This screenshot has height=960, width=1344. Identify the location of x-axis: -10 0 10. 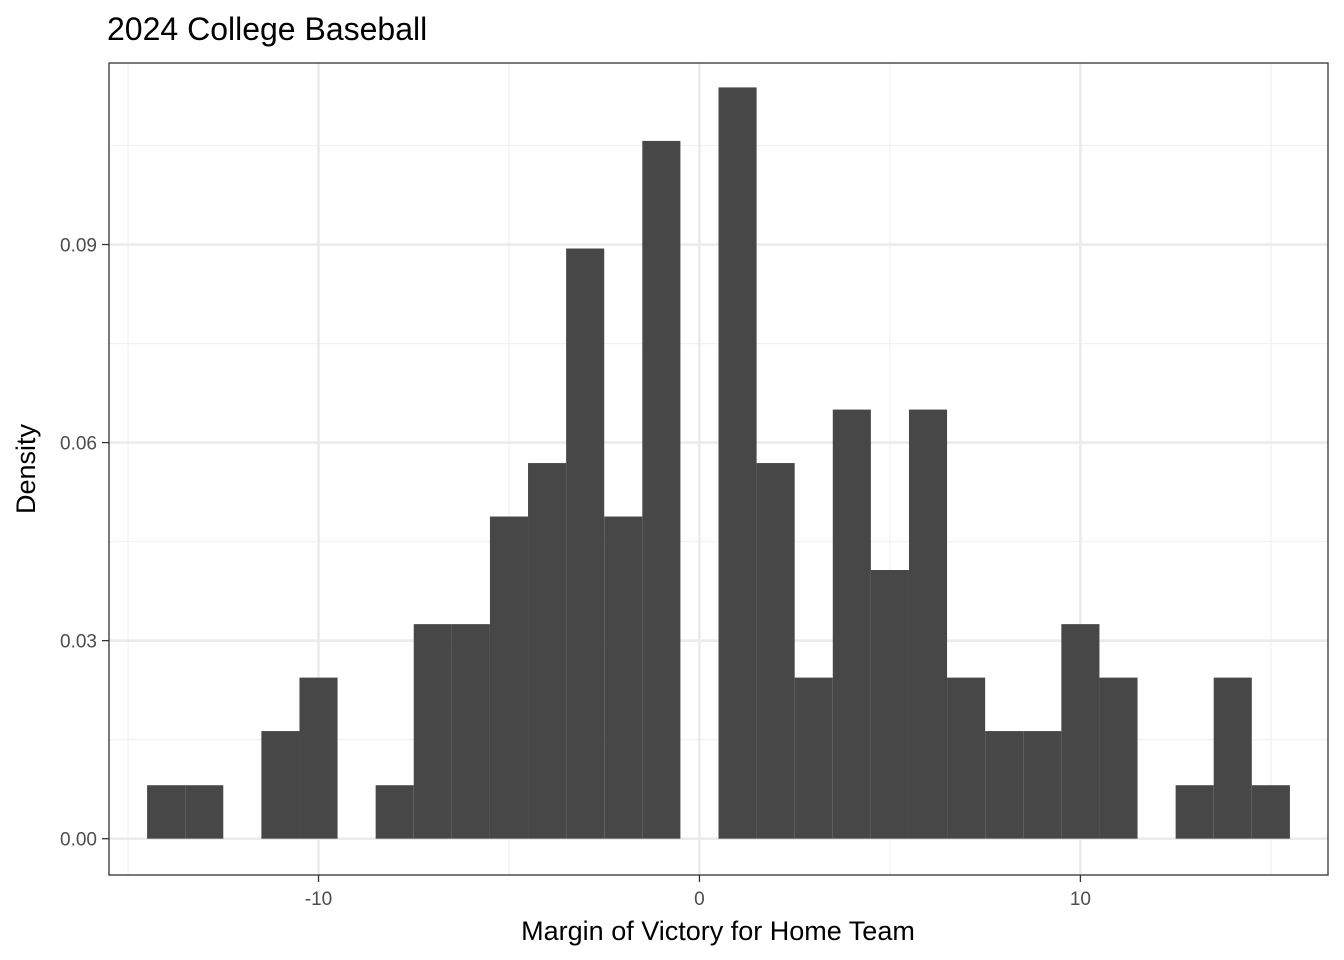
(698, 892).